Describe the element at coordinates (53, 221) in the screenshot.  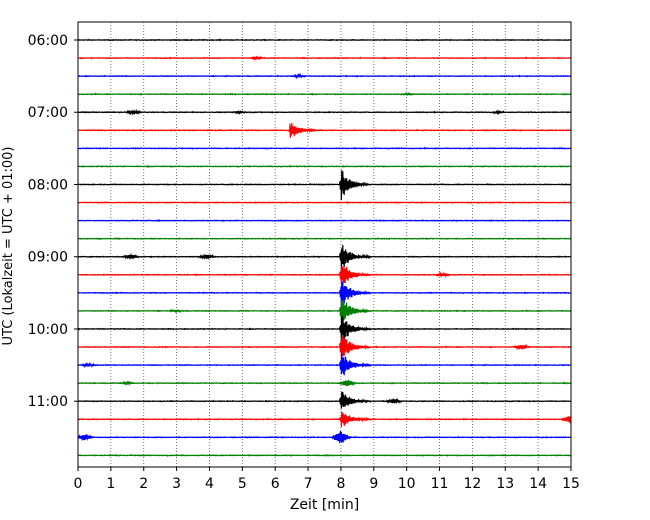
I see `y-axis-ticks: 06:00 07:00 08:00 09:00 10:00 11:00` at that location.